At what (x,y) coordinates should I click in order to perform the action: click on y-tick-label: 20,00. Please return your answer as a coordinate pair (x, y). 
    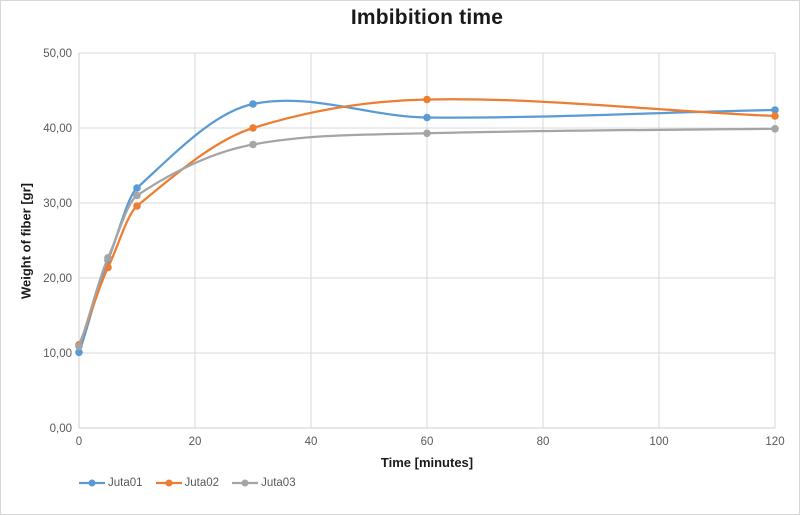
    Looking at the image, I should click on (57, 279).